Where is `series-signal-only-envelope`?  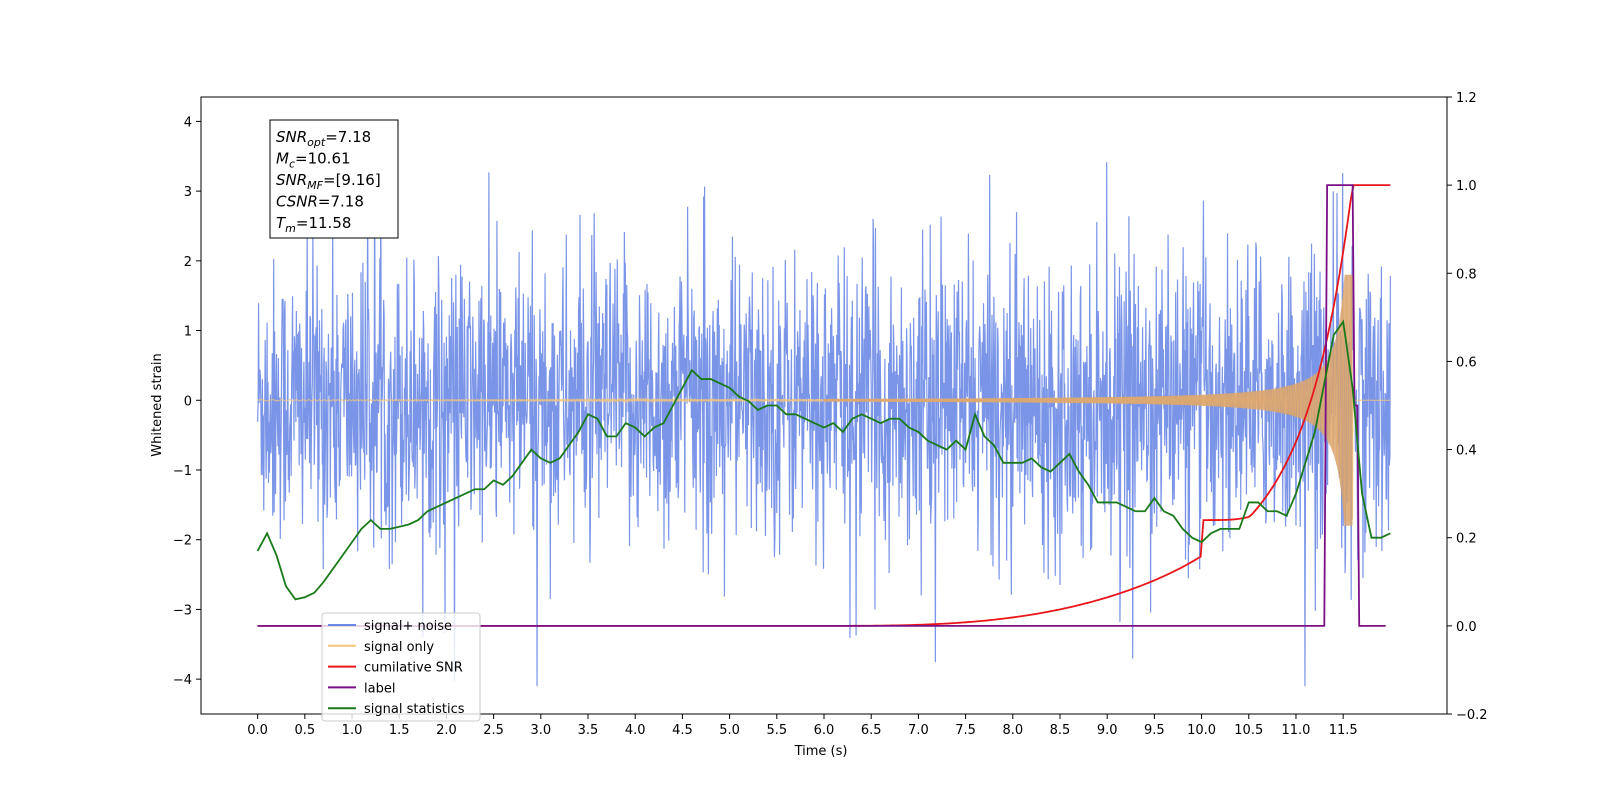
series-signal-only-envelope is located at coordinates (1088, 400).